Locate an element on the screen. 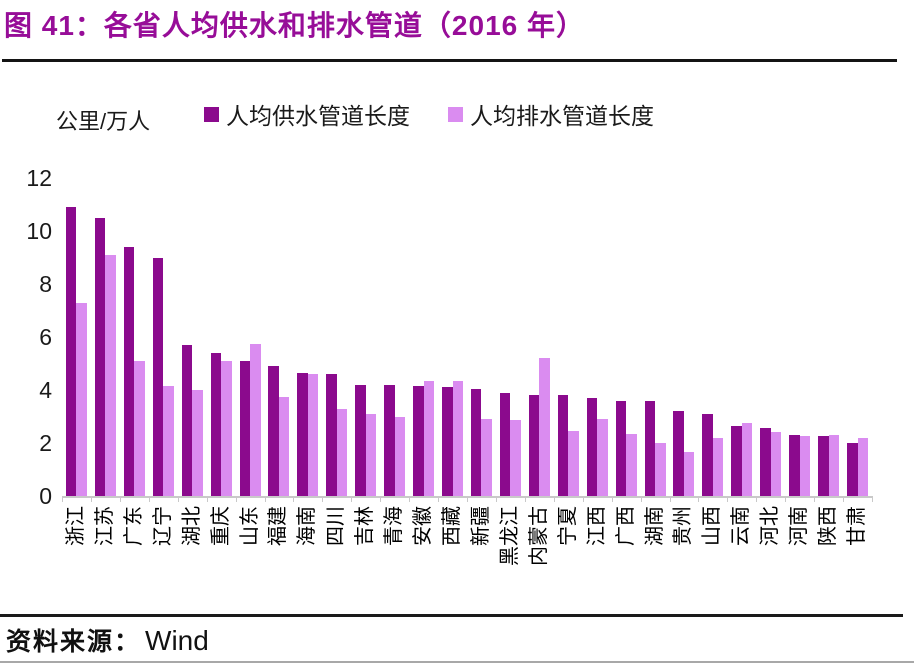  x-label-text: 江西 is located at coordinates (596, 526).